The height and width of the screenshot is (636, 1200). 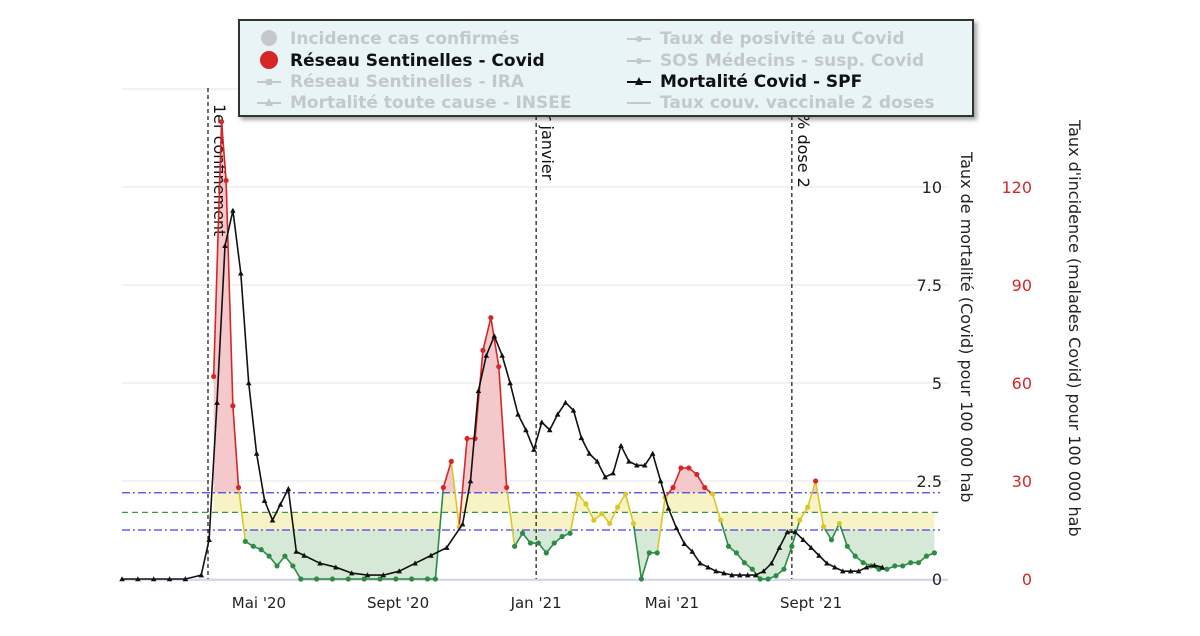 I want to click on legend-item-incidence: Incidence cas confirmés, so click(x=386, y=38).